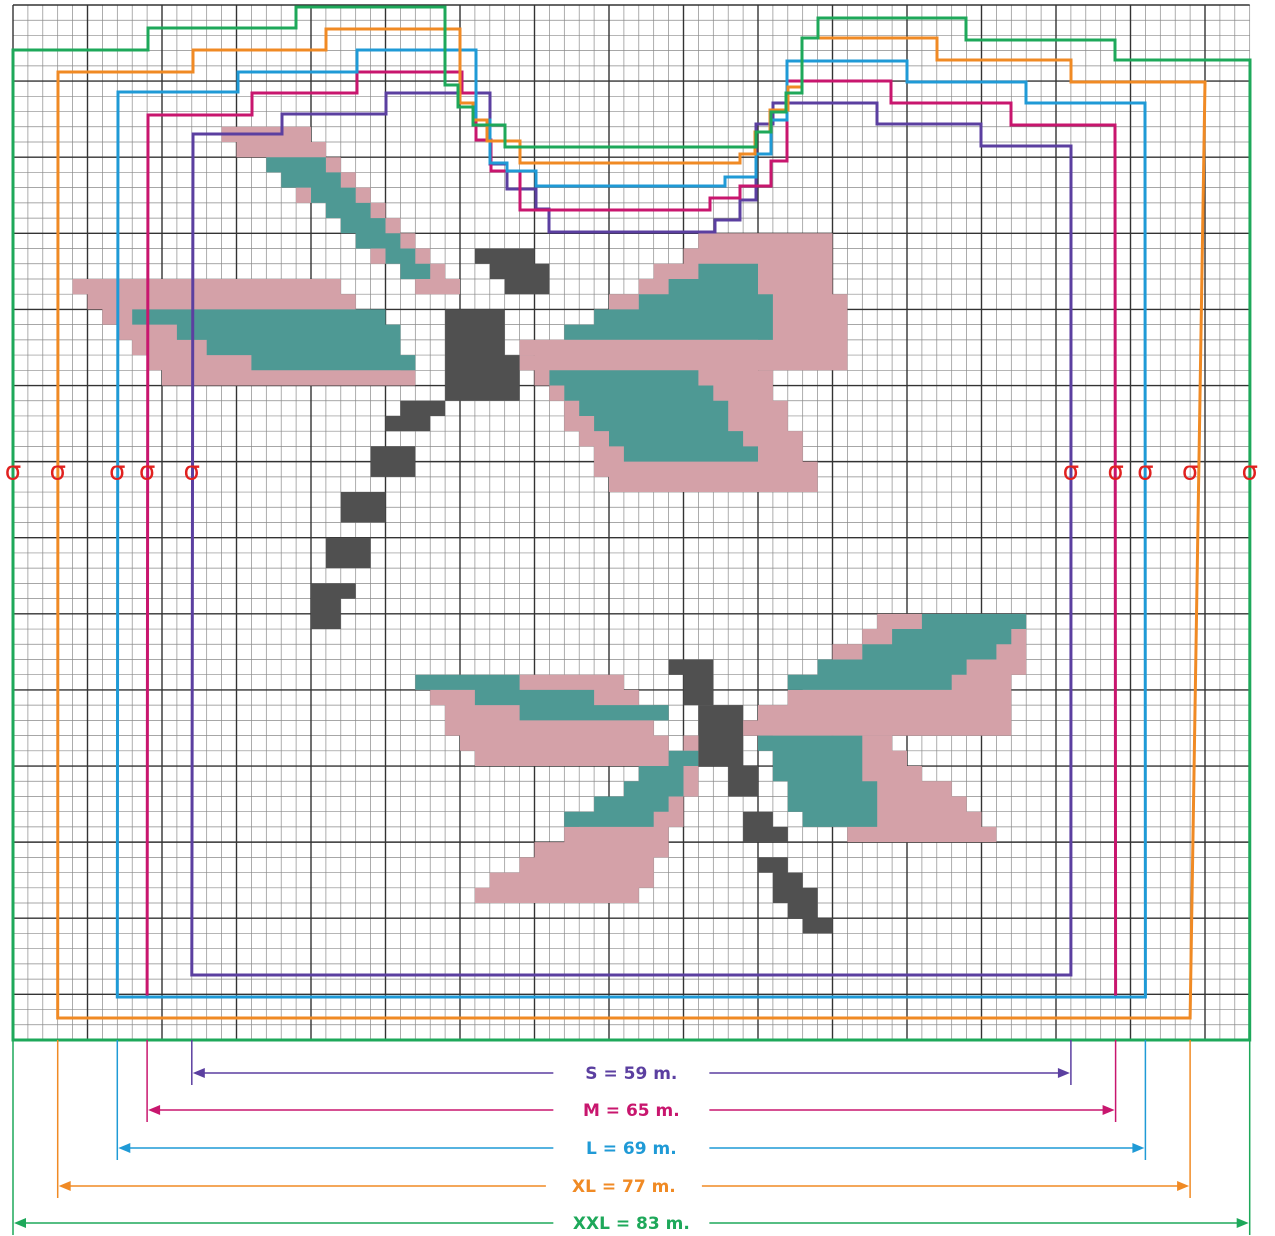 Image resolution: width=1275 pixels, height=1236 pixels. Describe the element at coordinates (13, 472) in the screenshot. I see `stitch-marker-xxl-left: σ` at that location.